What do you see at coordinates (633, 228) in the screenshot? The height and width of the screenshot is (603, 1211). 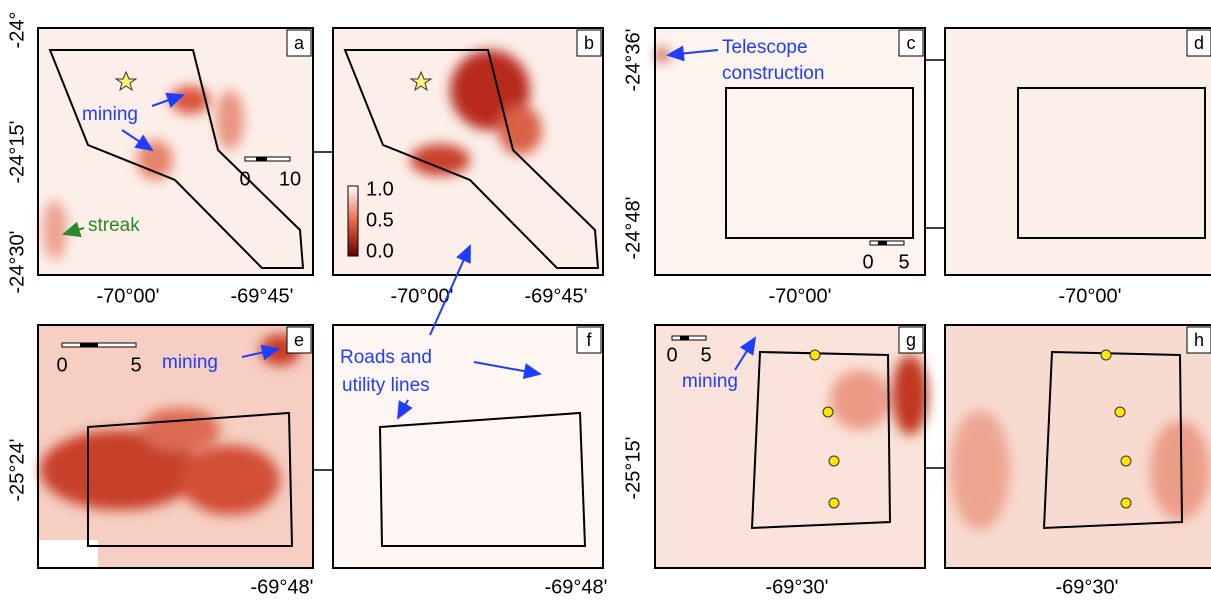 I see `y-tick-label: -24°48'` at bounding box center [633, 228].